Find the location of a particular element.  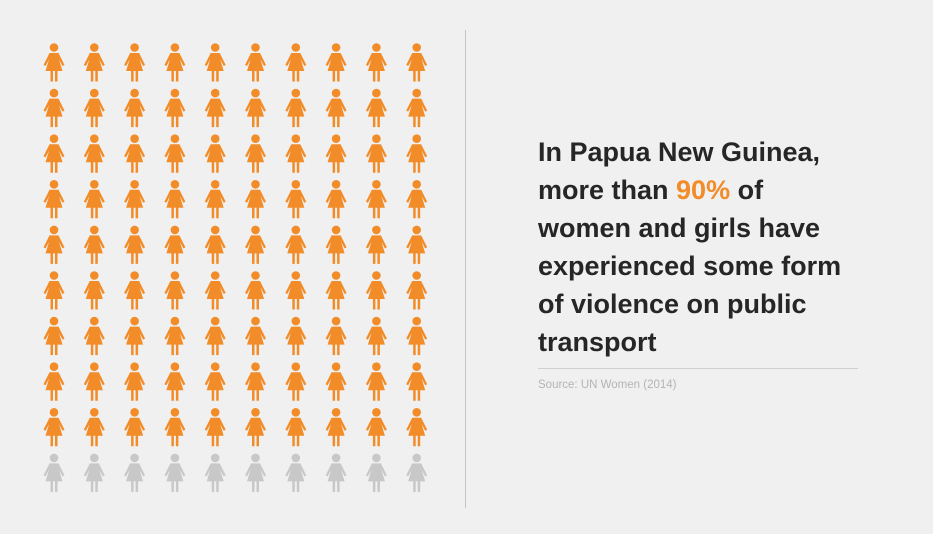

headline-line-4: experienced some form is located at coordinates (690, 266).